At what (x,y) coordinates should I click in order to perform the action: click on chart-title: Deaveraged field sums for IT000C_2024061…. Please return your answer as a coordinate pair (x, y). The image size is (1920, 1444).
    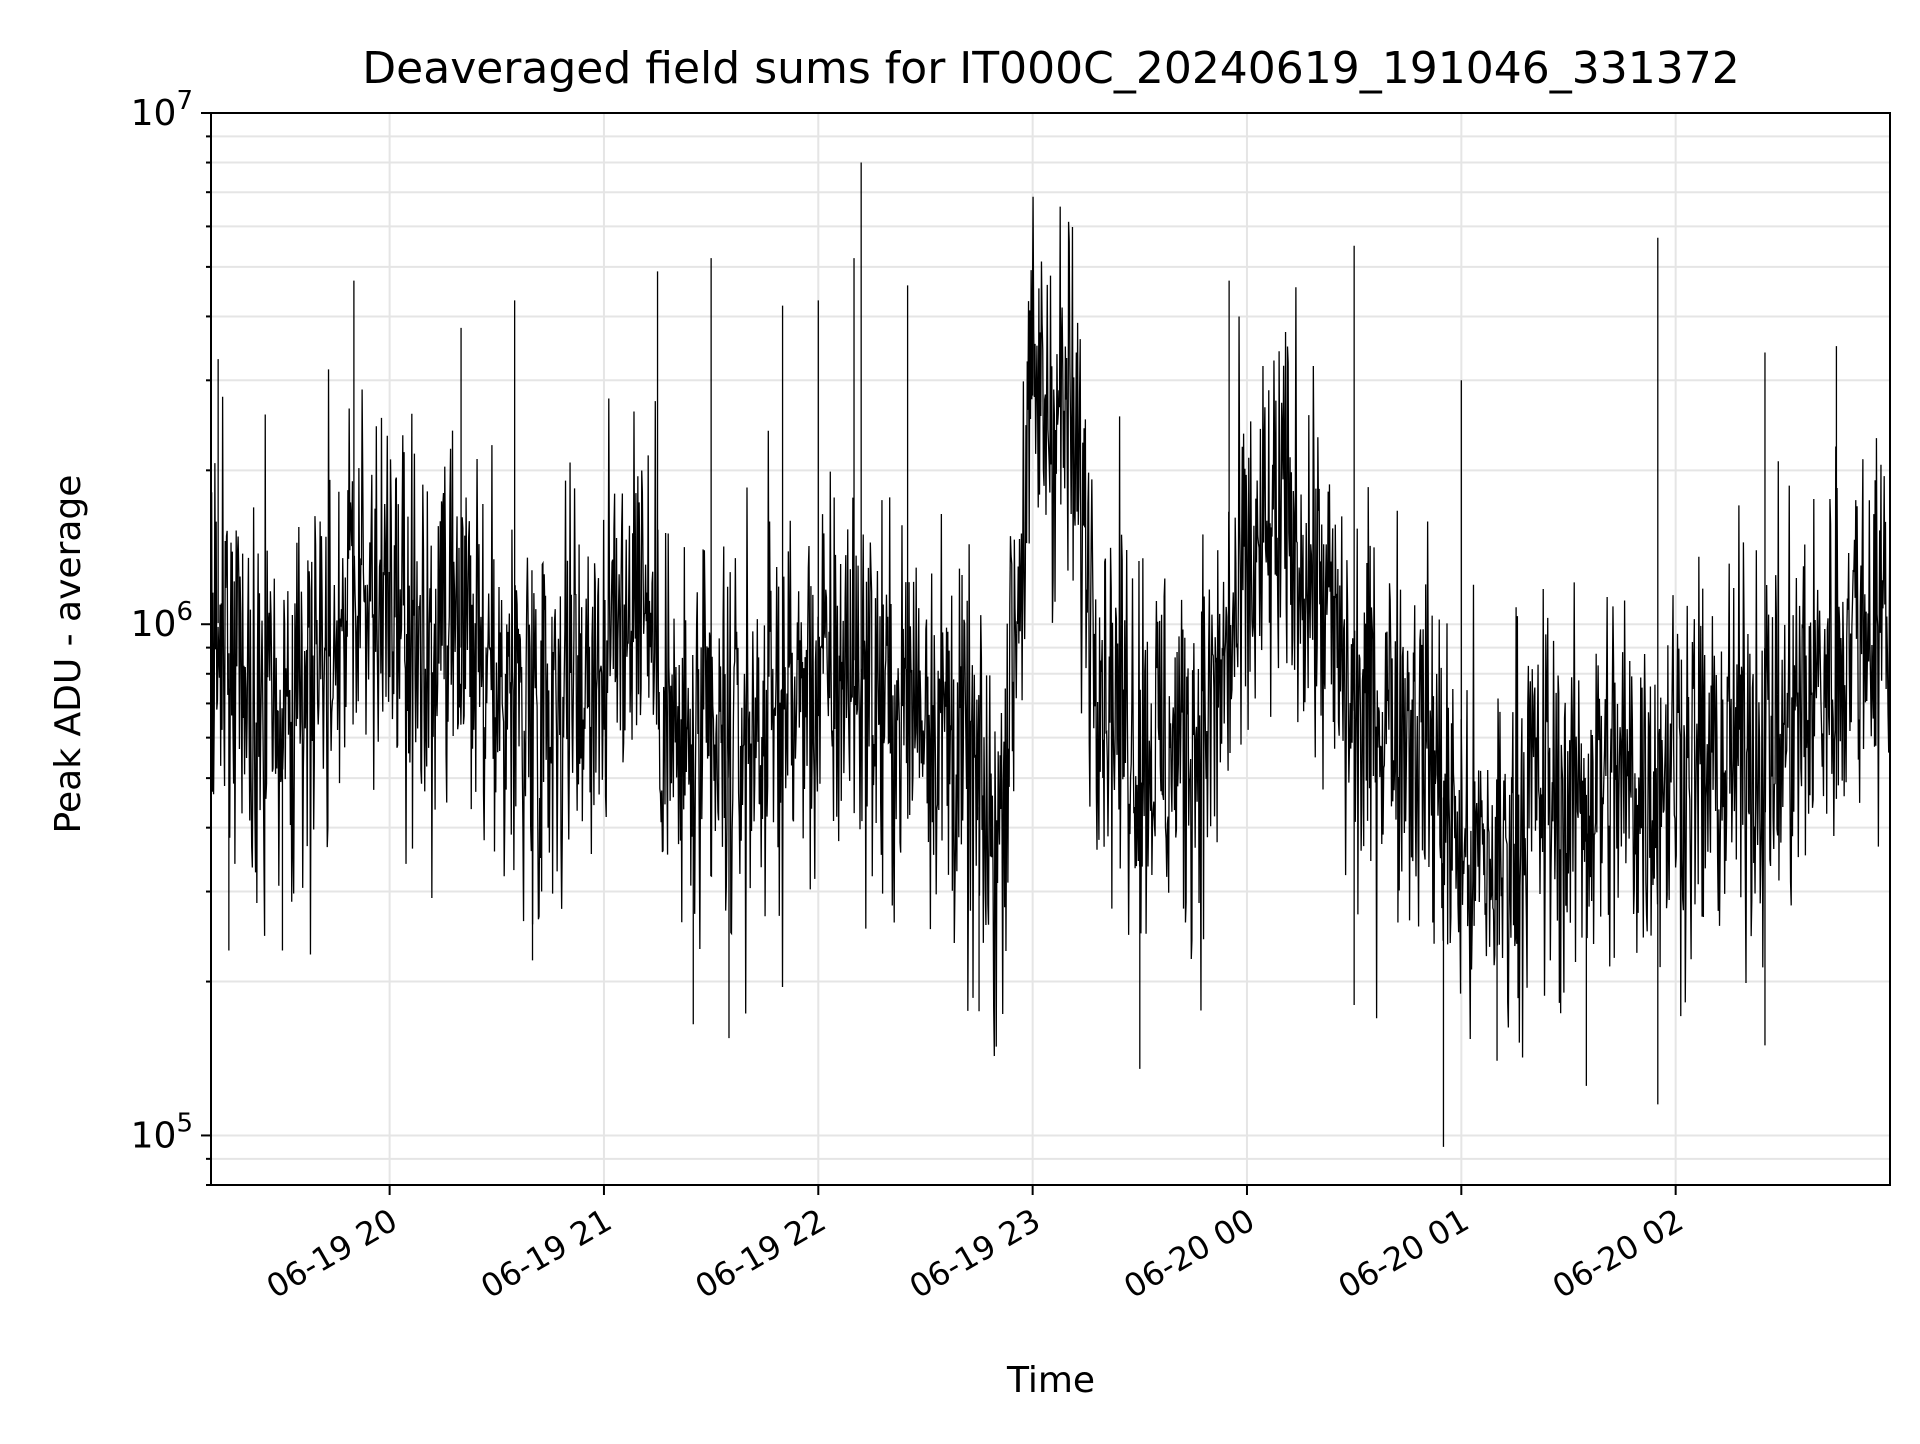
    Looking at the image, I should click on (1050, 68).